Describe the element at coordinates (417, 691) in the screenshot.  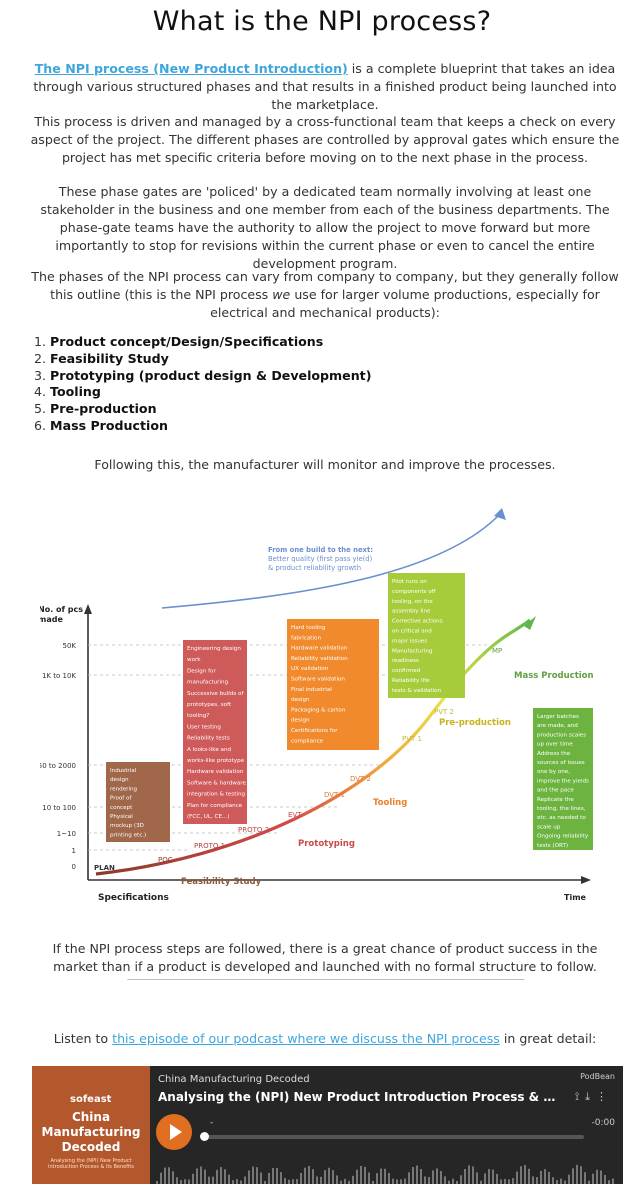
I see `box-text-line: tests & validation` at that location.